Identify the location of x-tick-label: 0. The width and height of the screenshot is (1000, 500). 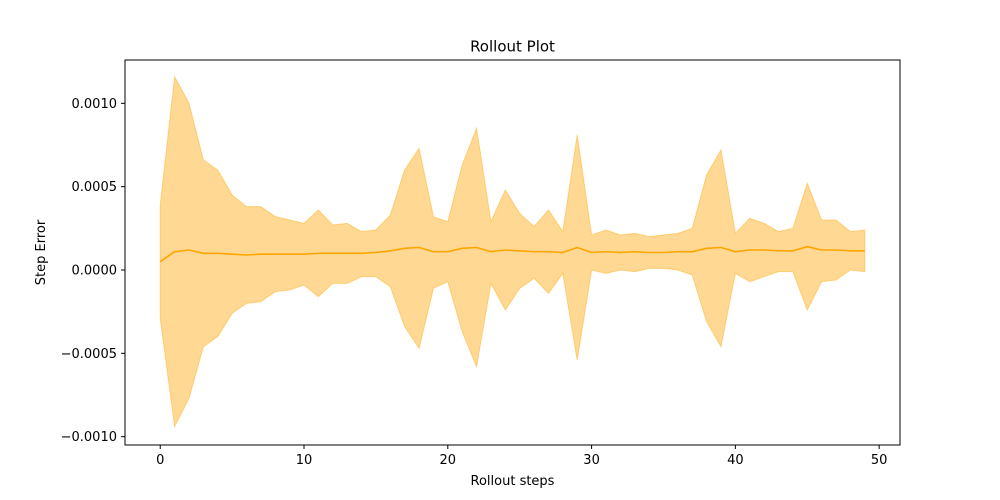
(160, 460).